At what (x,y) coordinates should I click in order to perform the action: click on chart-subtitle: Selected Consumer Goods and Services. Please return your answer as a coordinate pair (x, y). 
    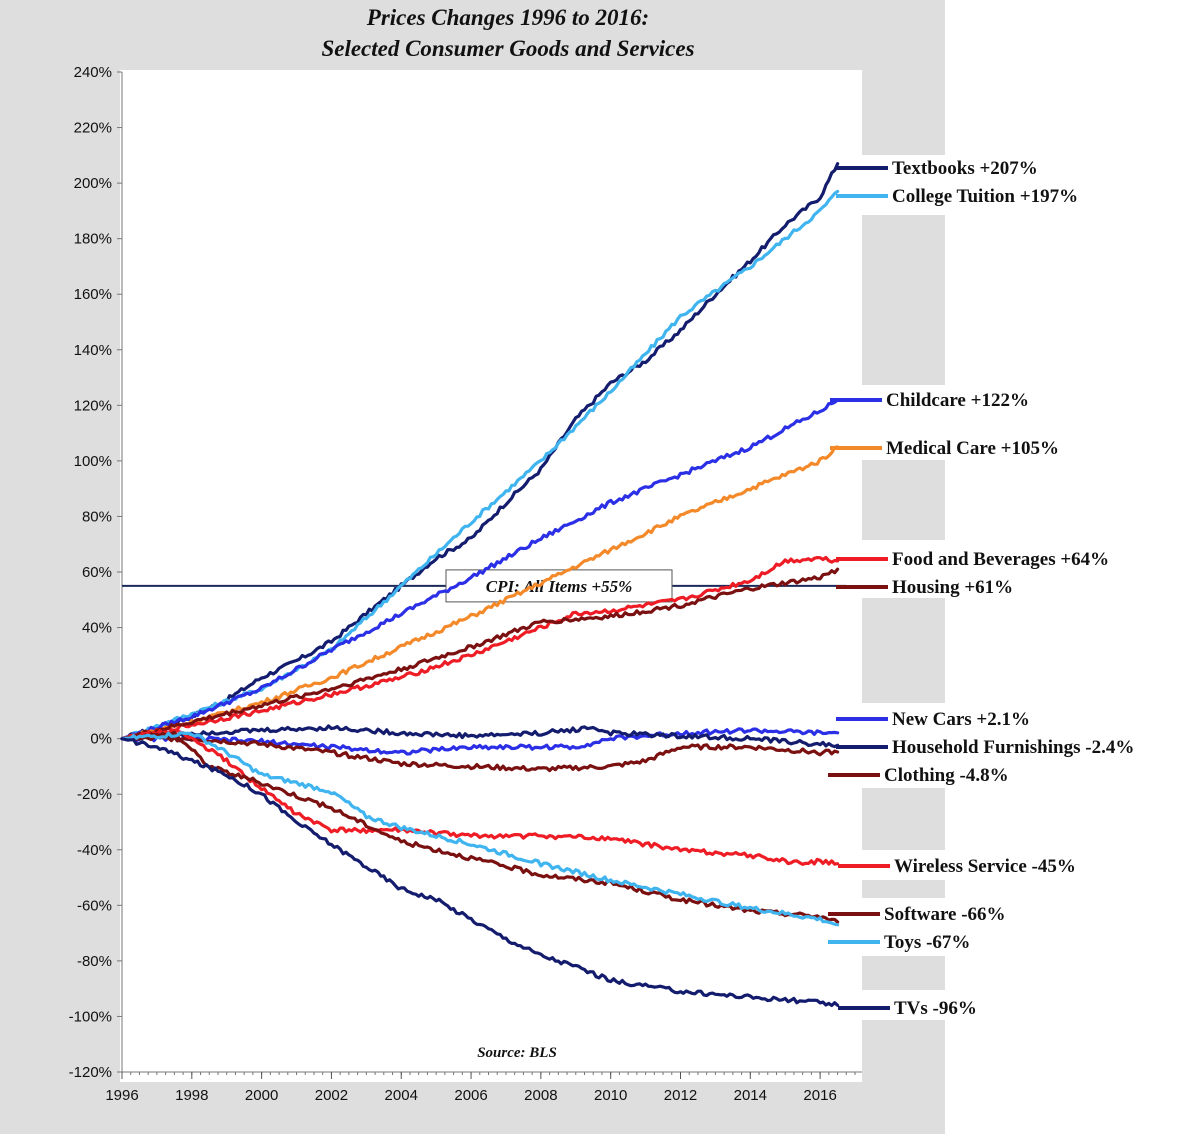
    Looking at the image, I should click on (507, 48).